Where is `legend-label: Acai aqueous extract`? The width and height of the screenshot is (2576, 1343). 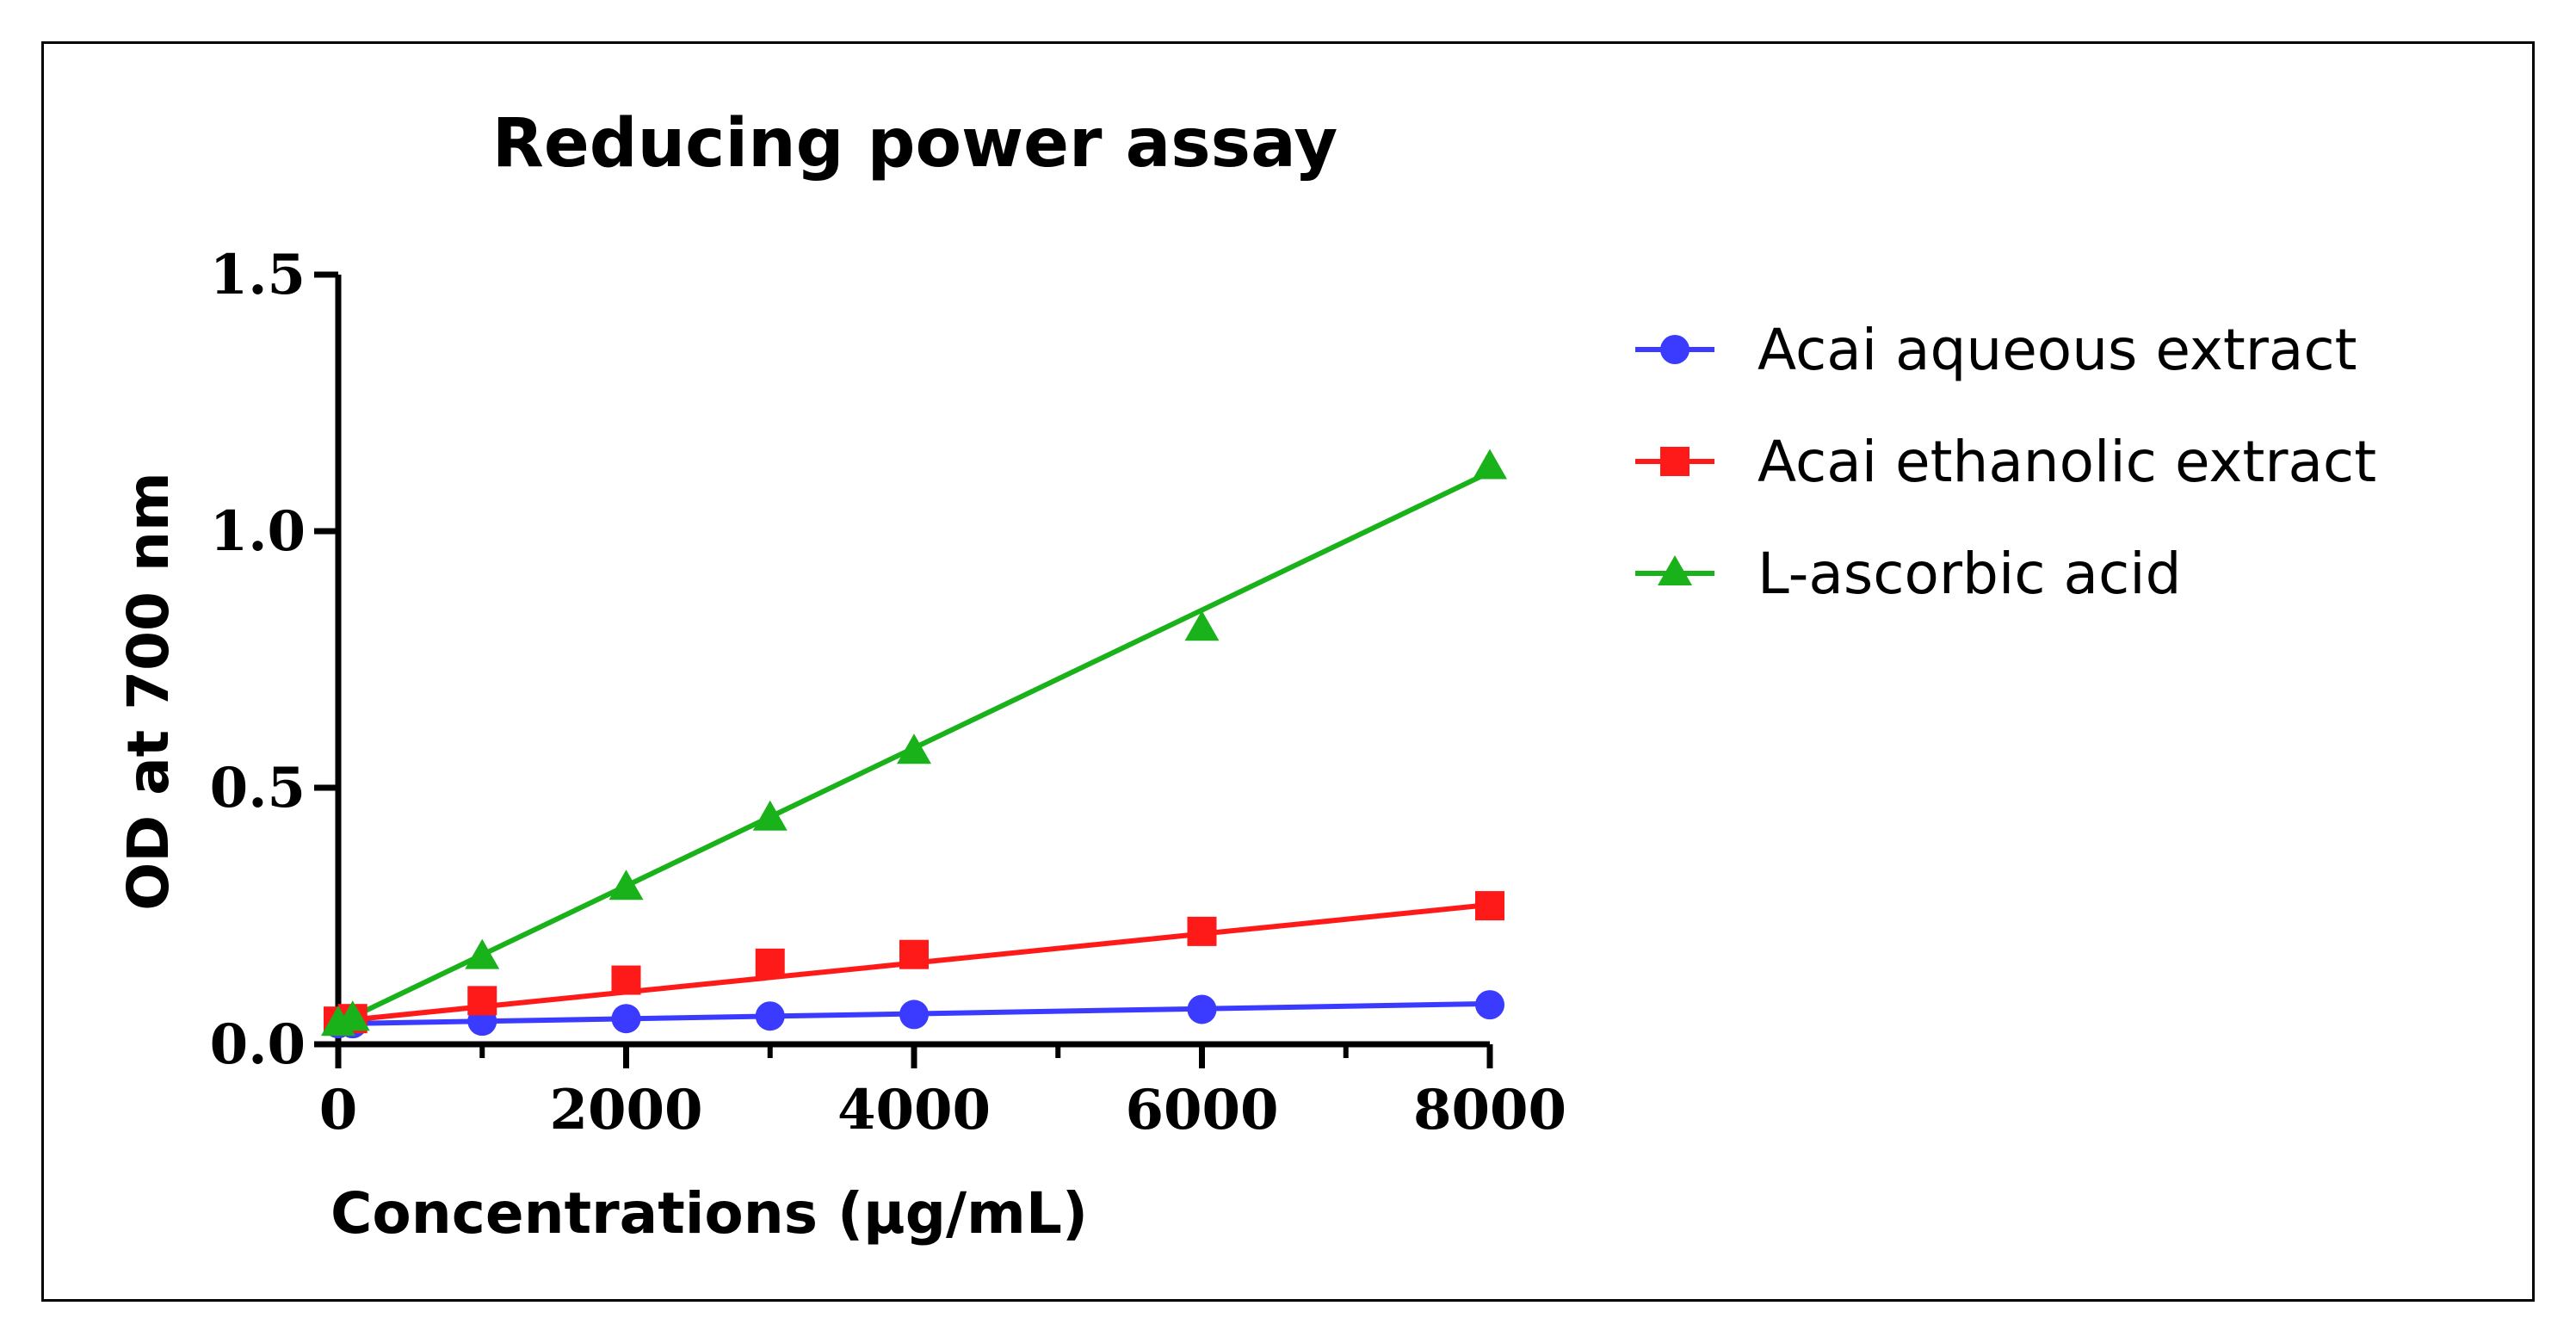
legend-label: Acai aqueous extract is located at coordinates (2057, 350).